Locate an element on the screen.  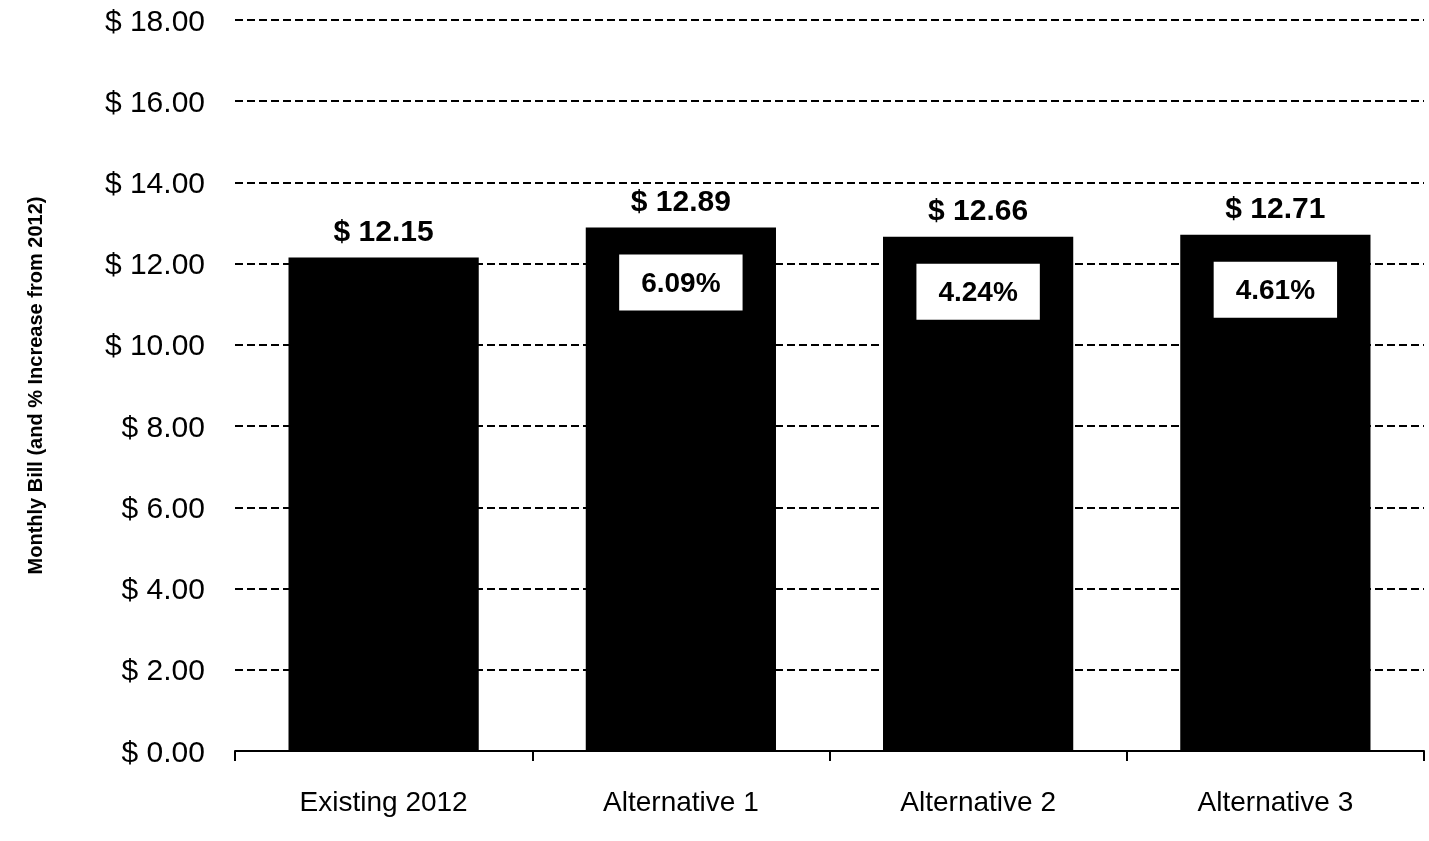
y-tick-label: $ 2.00 is located at coordinates (163, 670).